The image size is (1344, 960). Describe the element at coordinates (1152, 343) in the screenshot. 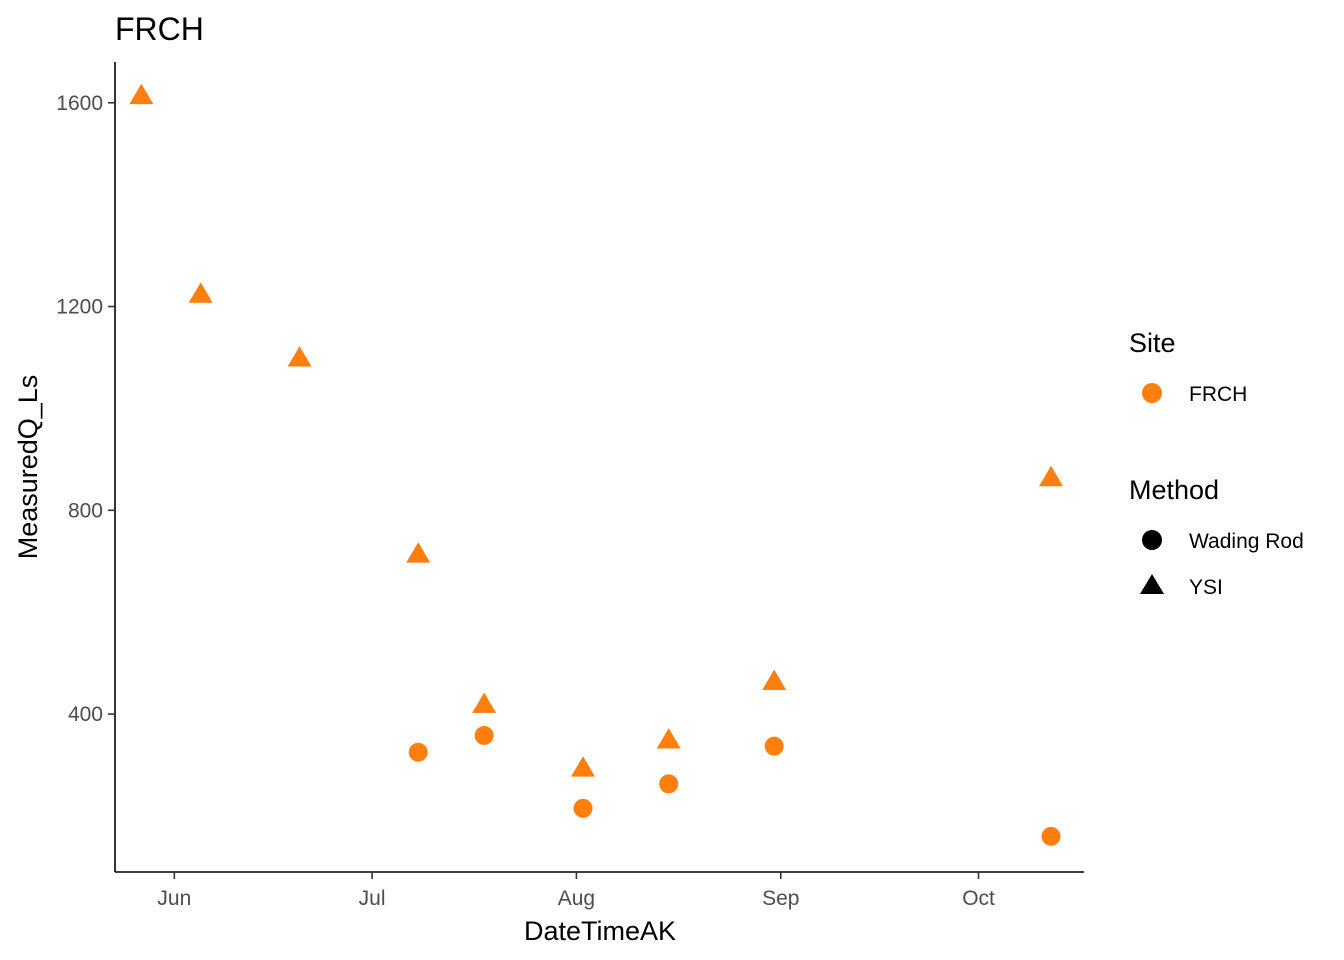

I see `legend-title-site: Site` at that location.